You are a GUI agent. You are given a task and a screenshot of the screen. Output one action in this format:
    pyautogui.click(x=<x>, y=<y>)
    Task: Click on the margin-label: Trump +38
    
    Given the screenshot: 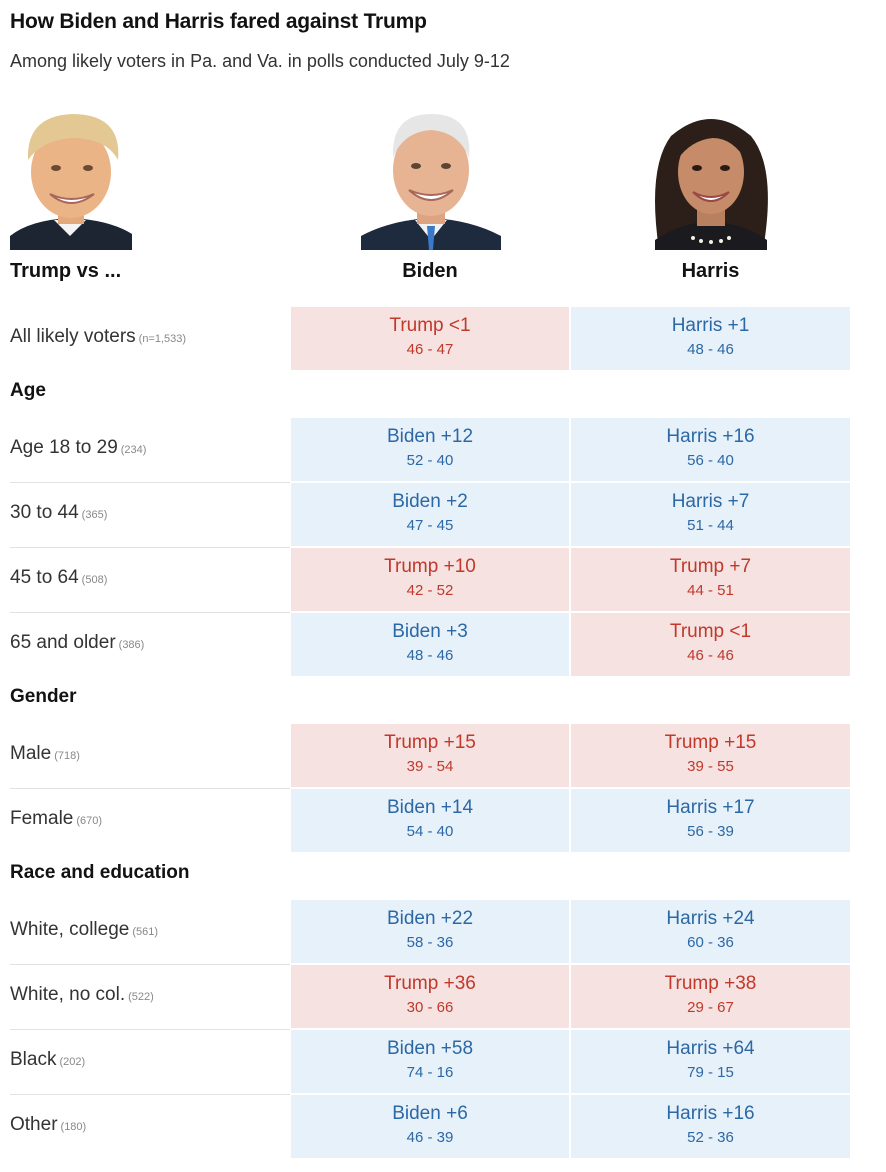 What is the action you would take?
    pyautogui.click(x=710, y=983)
    